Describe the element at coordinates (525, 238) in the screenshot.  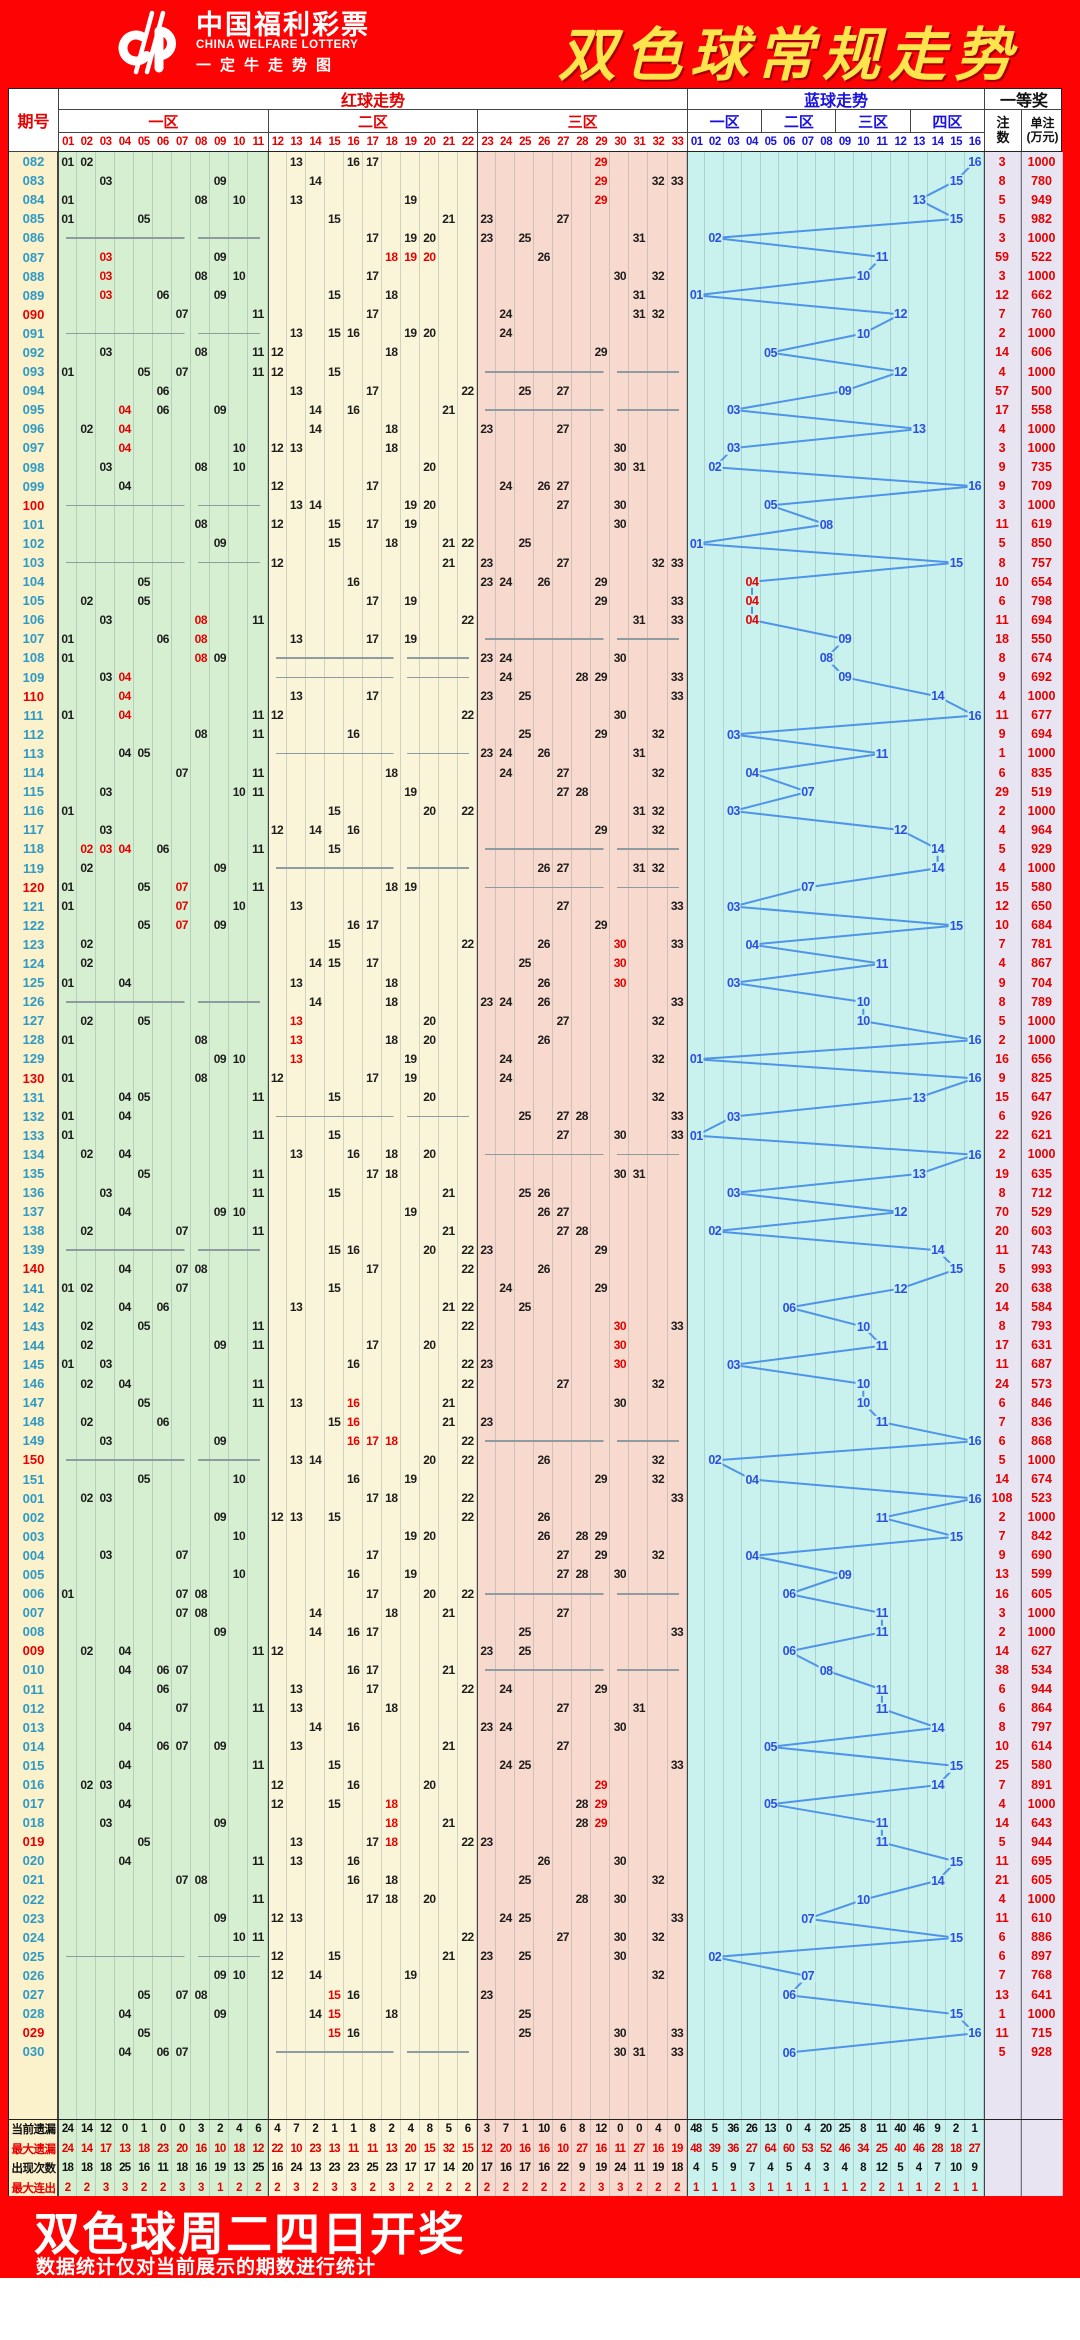
I see `red-ball-cell: 25` at that location.